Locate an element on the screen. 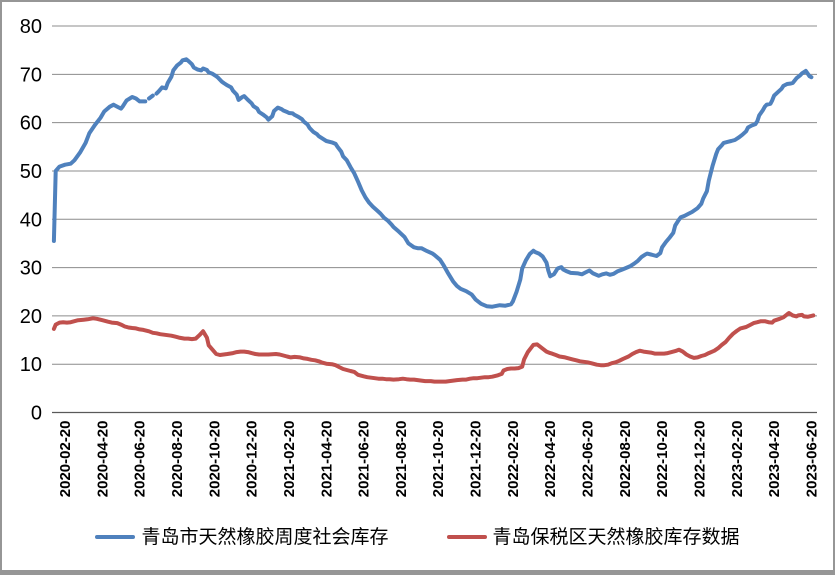  chart-legend: 青岛市天然橡胶周度社会库存 青岛保税区天然橡胶库存数据 is located at coordinates (417, 537).